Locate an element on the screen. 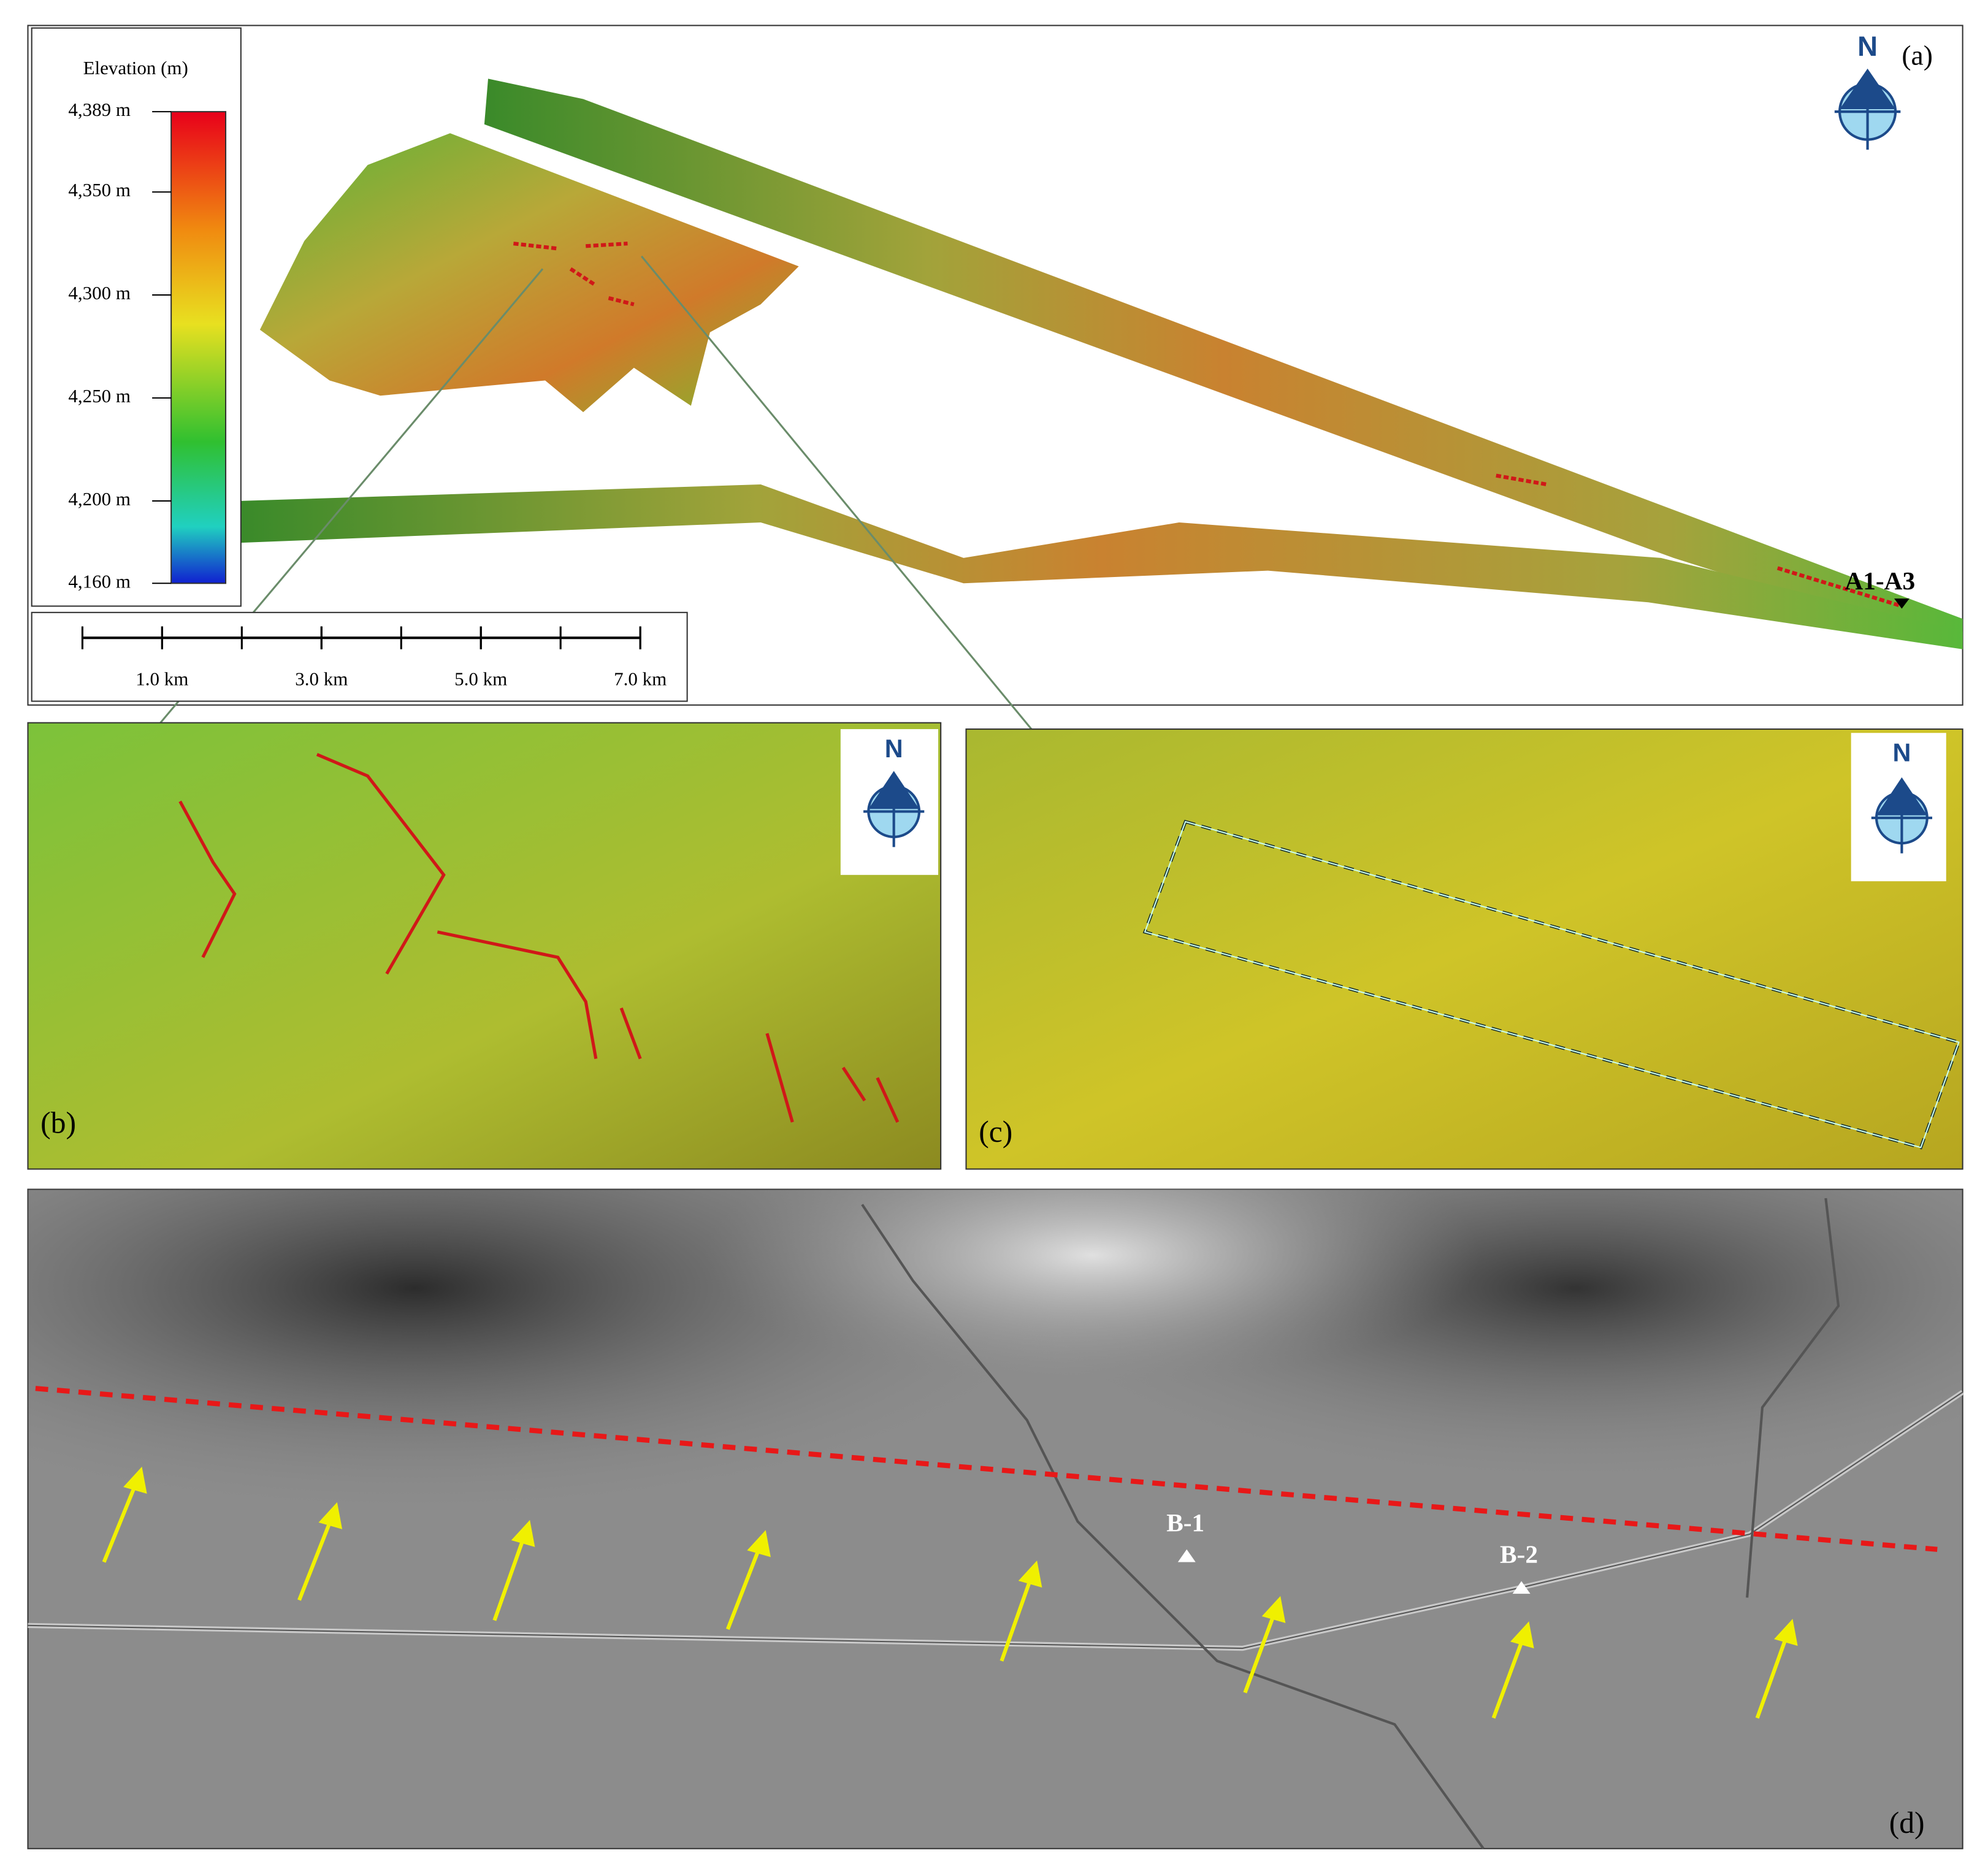  site-label: B-2 is located at coordinates (1519, 1555).